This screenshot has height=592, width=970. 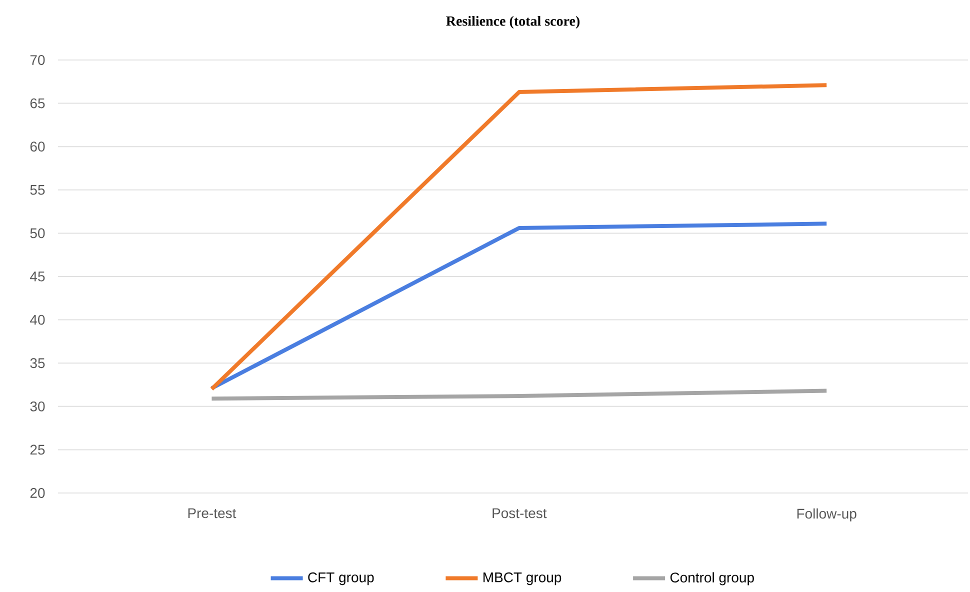 What do you see at coordinates (37, 233) in the screenshot?
I see `y-tick-label: 50` at bounding box center [37, 233].